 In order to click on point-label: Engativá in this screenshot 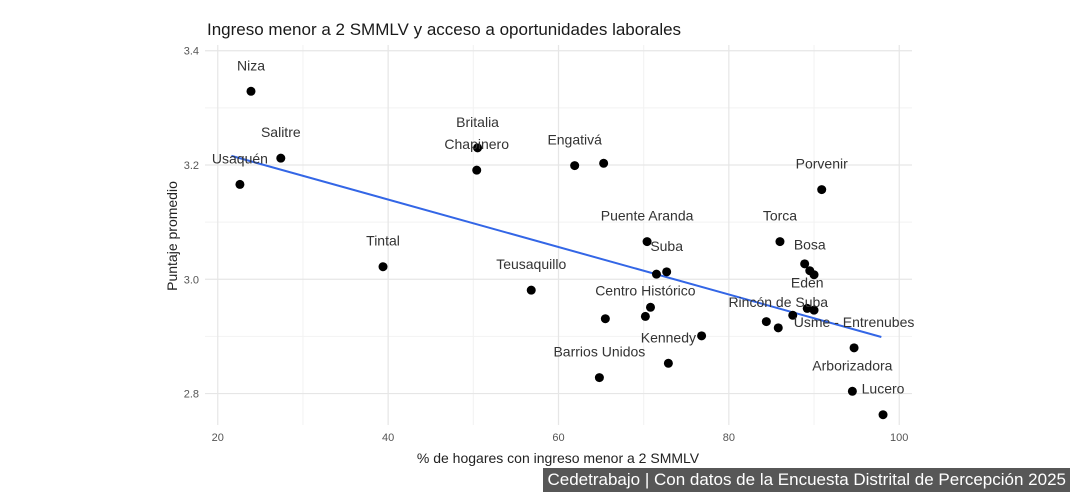, I will do `click(574, 140)`.